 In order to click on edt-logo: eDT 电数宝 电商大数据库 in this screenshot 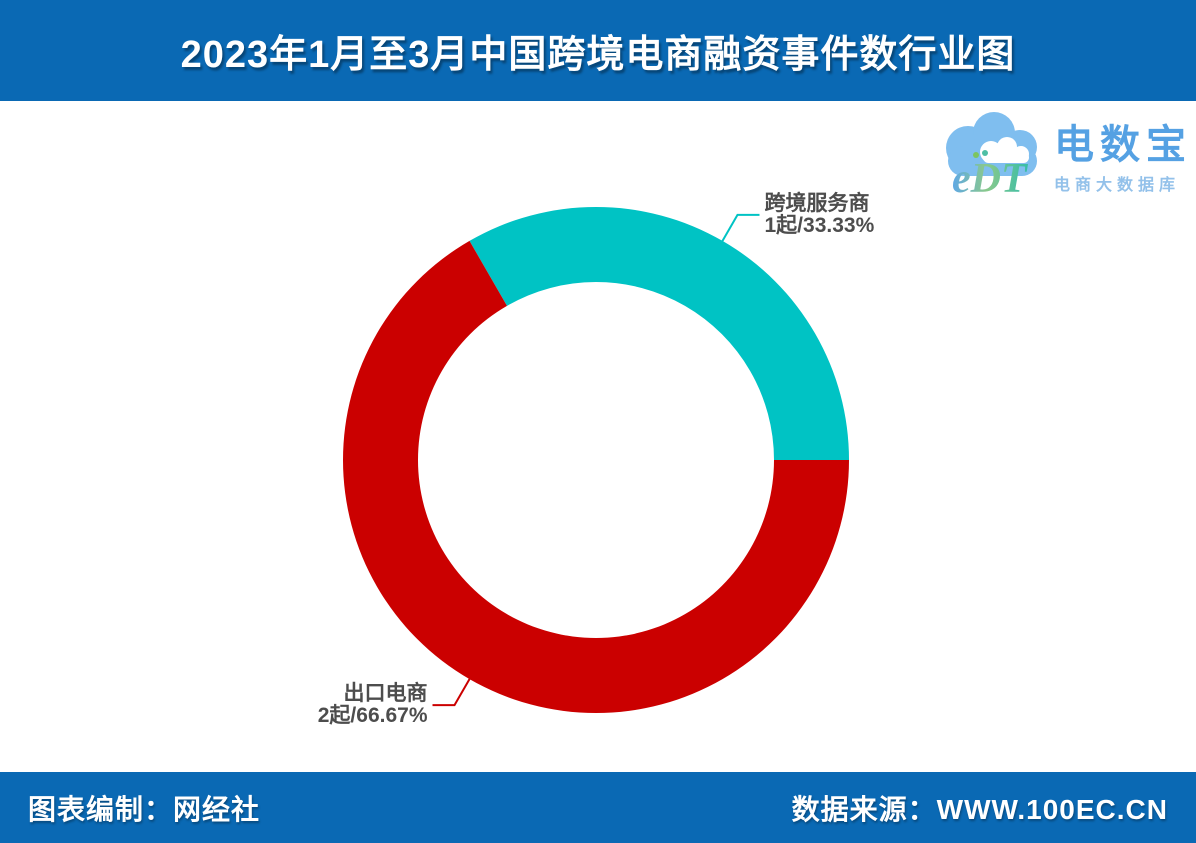, I will do `click(1064, 157)`.